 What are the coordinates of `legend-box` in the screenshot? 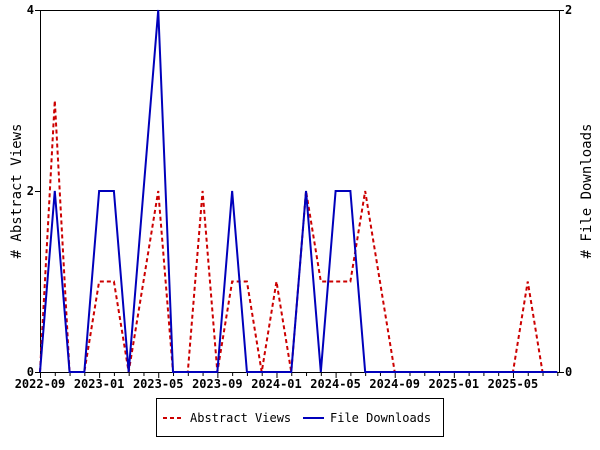 It's located at (300, 417).